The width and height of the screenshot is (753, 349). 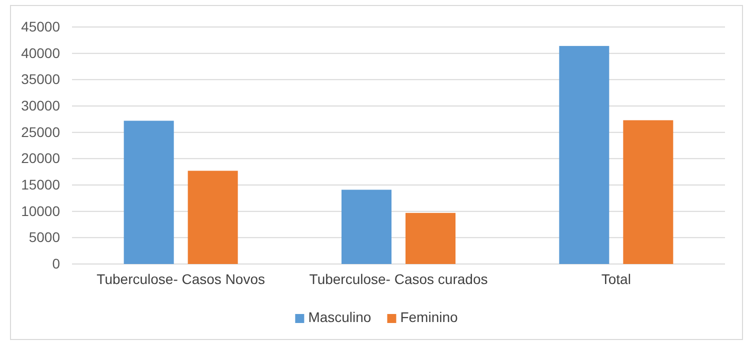 I want to click on legend-label: Masculino, so click(x=340, y=317).